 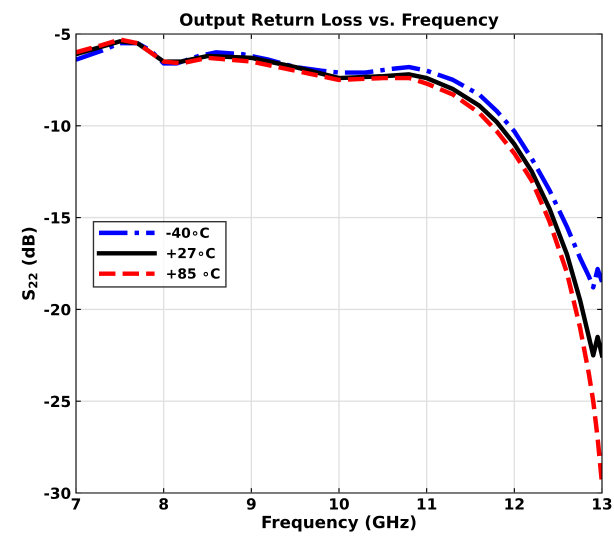 I want to click on x-tick-label: 10, so click(x=339, y=504).